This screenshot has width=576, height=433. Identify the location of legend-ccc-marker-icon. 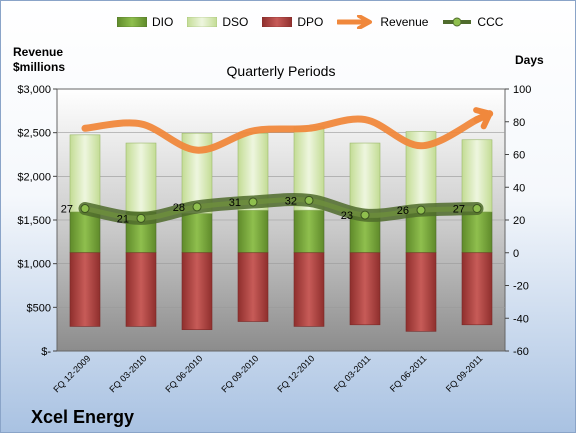
(457, 22).